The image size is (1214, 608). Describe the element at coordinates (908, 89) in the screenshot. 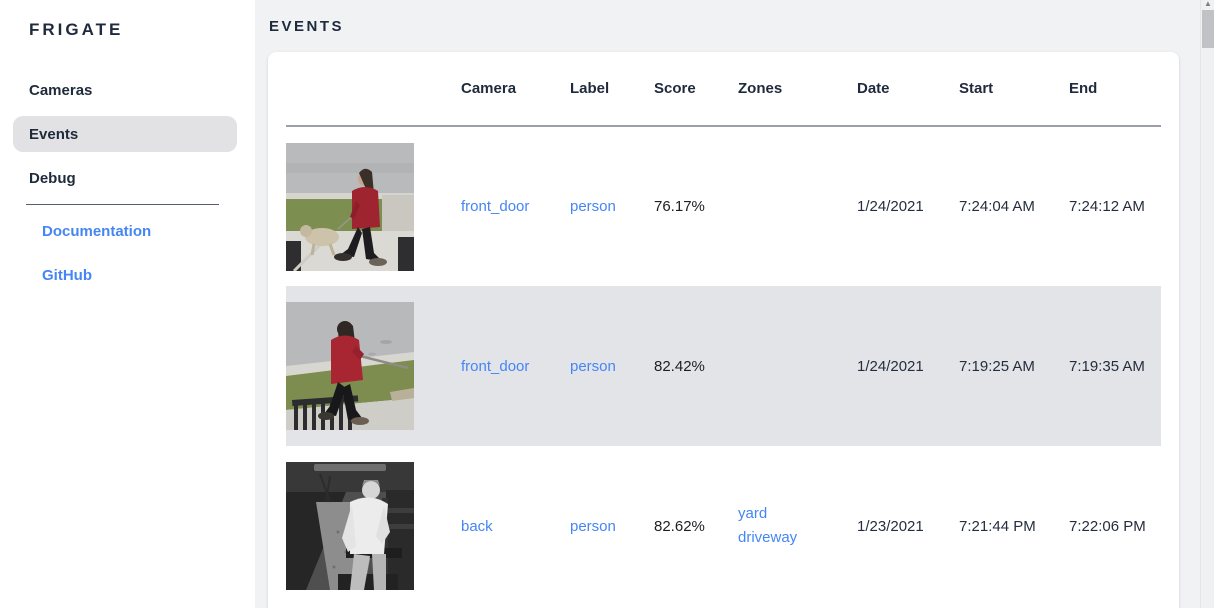

I see `column-header-date: Date` at that location.